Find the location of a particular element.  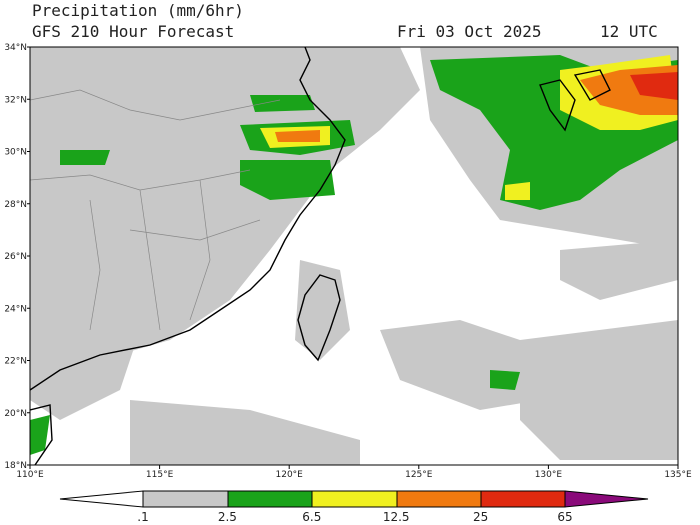

lon-label: 130°E is located at coordinates (549, 475).